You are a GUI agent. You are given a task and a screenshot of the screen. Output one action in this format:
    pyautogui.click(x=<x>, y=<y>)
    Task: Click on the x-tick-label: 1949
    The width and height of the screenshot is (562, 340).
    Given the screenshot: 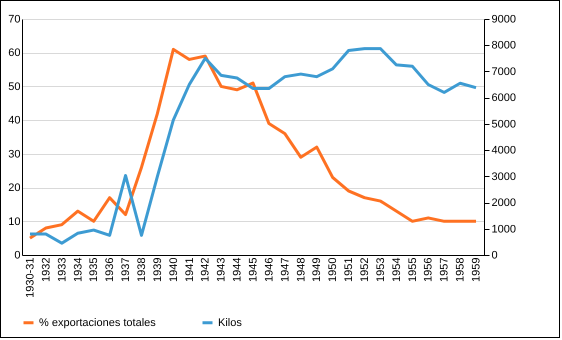 What is the action you would take?
    pyautogui.click(x=317, y=270)
    